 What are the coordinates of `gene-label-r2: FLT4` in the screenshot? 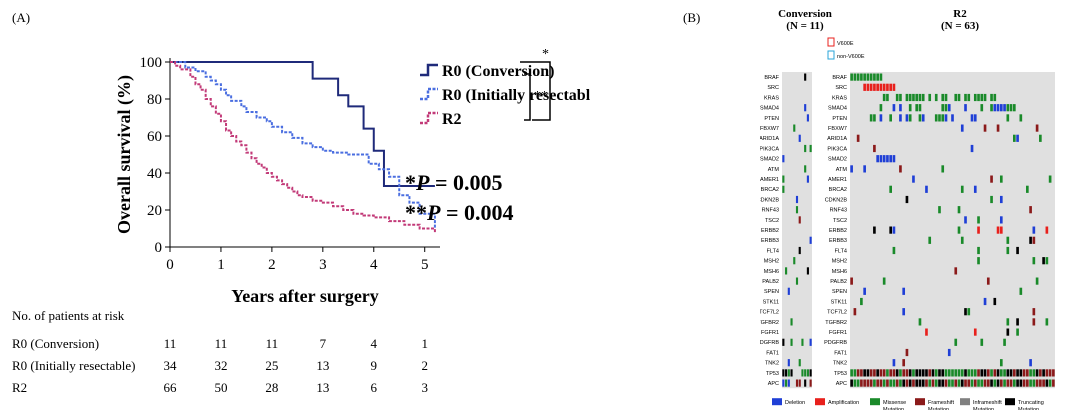 It's located at (841, 251).